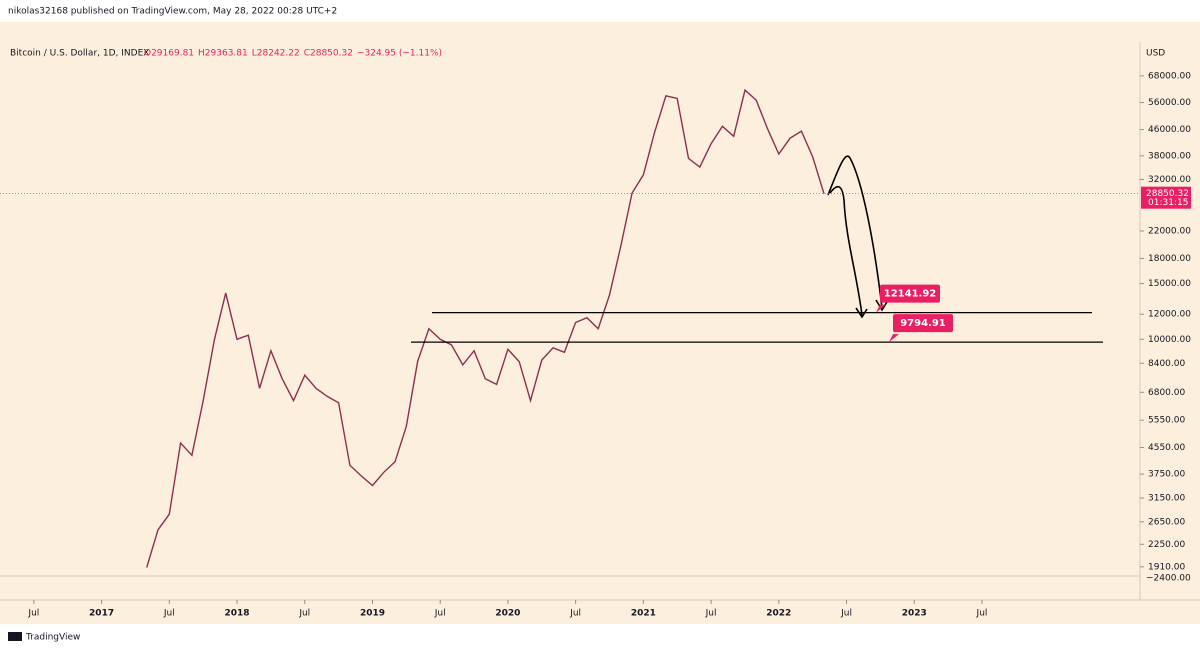  Describe the element at coordinates (1169, 284) in the screenshot. I see `y-tick-label: 15000.00` at that location.